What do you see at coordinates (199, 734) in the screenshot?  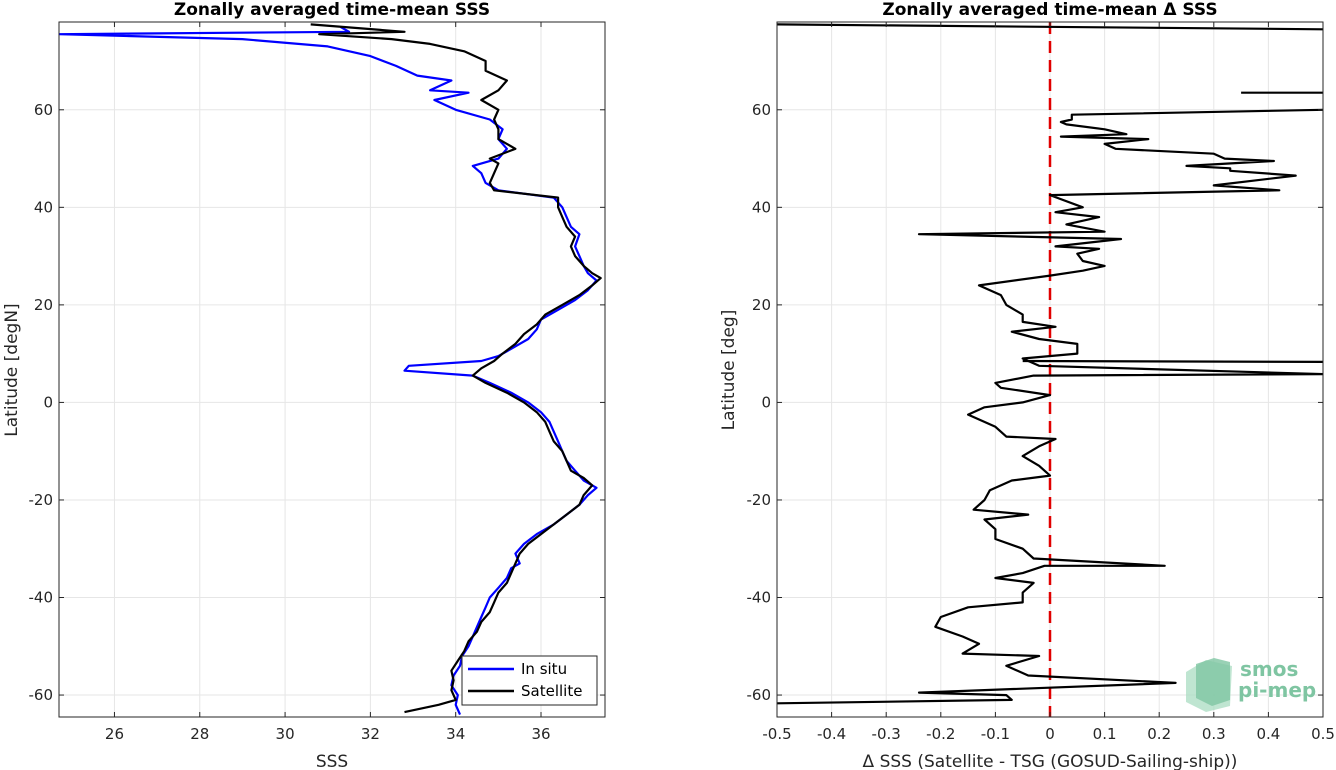 I see `x-tick-label: 28` at bounding box center [199, 734].